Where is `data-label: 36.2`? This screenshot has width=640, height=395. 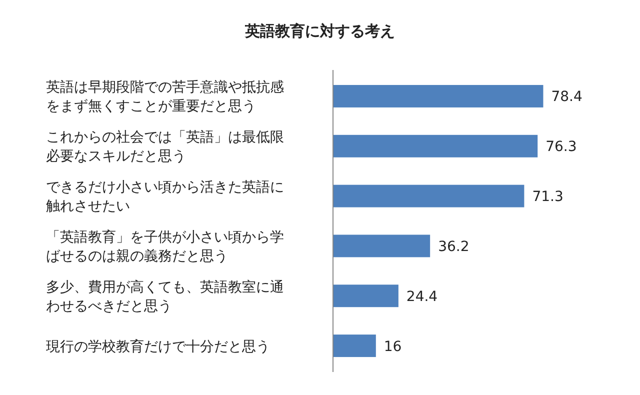
data-label: 36.2 is located at coordinates (454, 246).